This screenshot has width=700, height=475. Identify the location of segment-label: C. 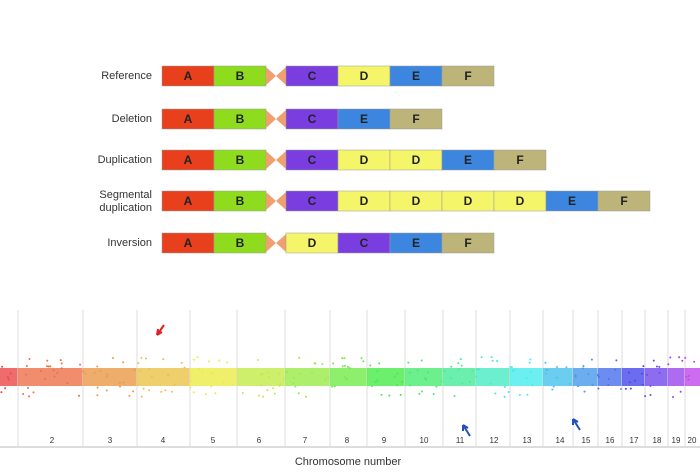
(312, 160).